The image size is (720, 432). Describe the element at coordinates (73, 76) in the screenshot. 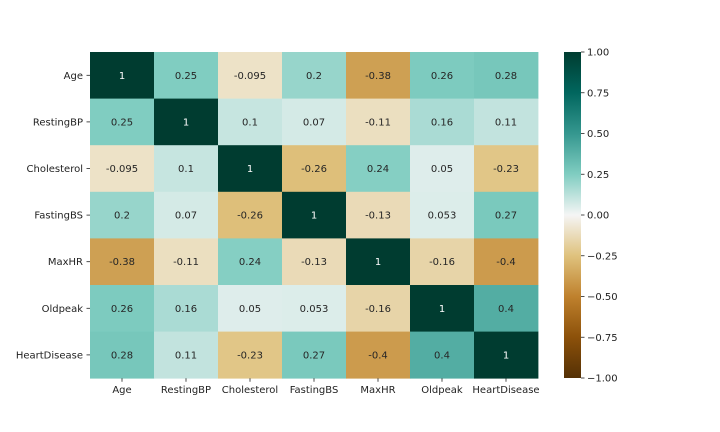

I see `y-tick-label: Age` at that location.